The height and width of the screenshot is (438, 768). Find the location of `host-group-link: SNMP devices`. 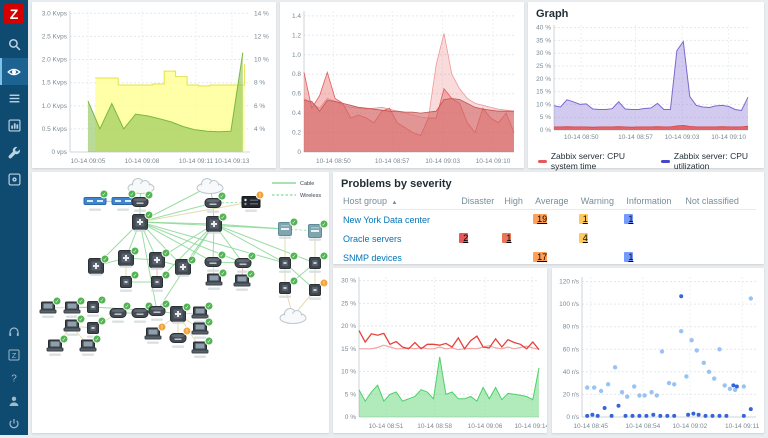

host-group-link: SNMP devices is located at coordinates (372, 257).